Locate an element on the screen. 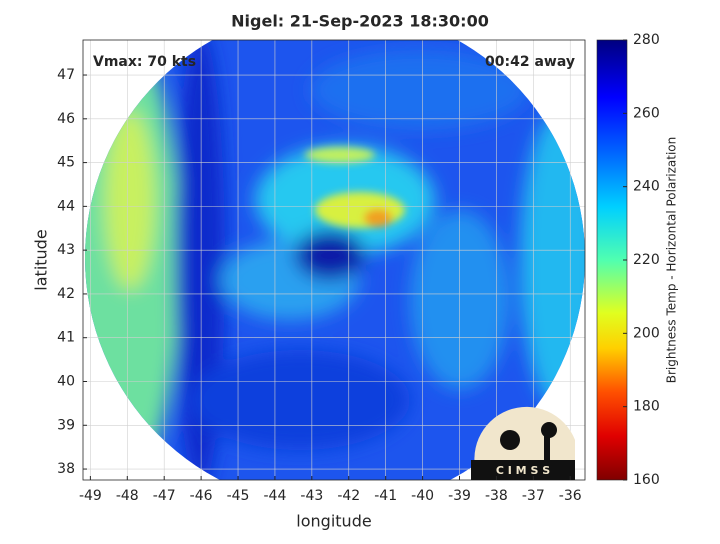 The width and height of the screenshot is (720, 544). y-tick-label: 46 is located at coordinates (66, 119).